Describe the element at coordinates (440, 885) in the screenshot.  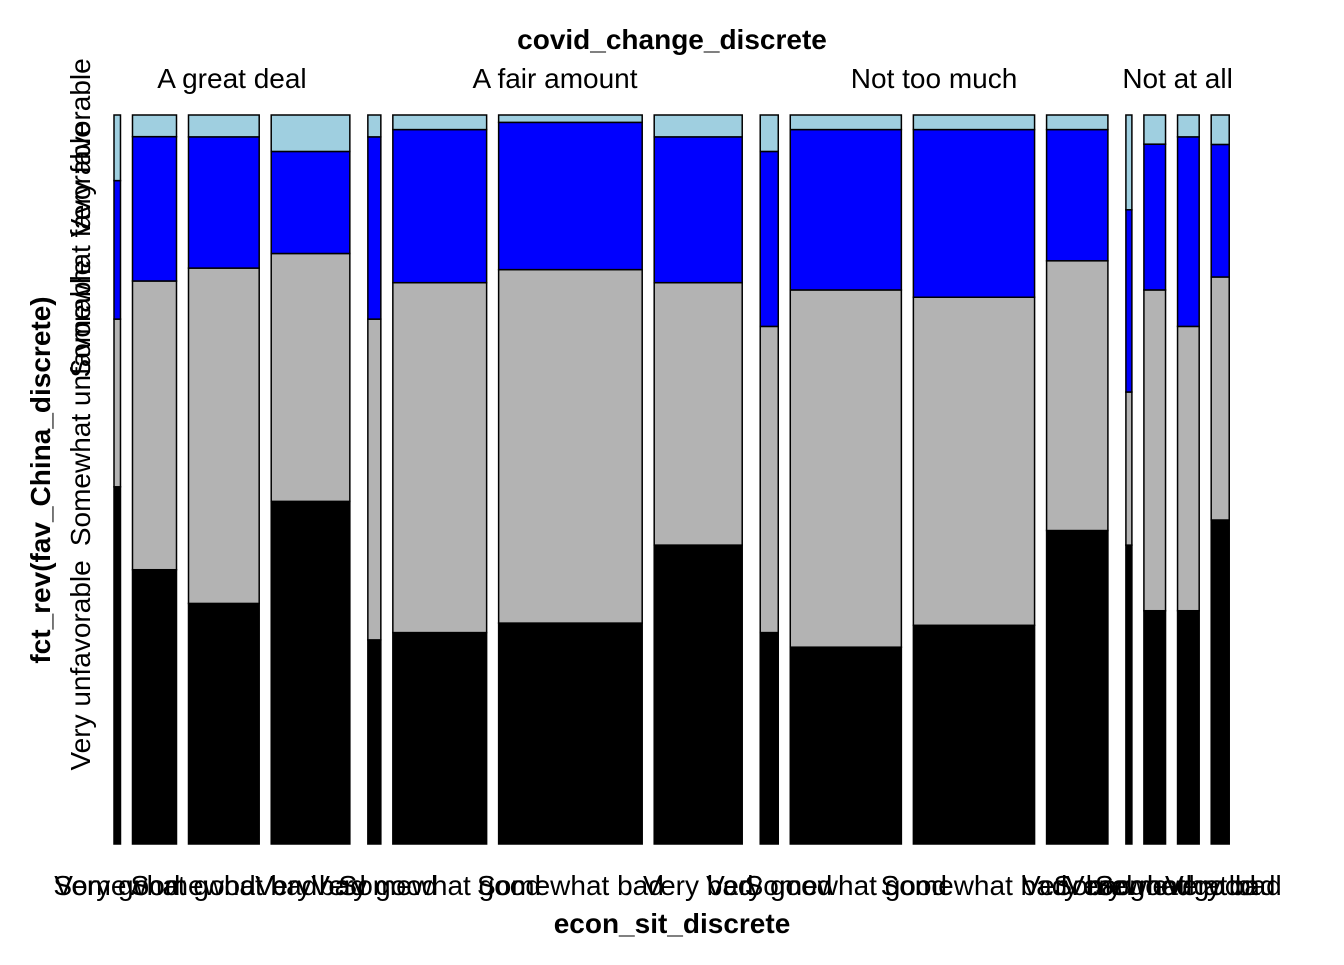
I see `x-tick-label-2-2: Somewhat good` at that location.